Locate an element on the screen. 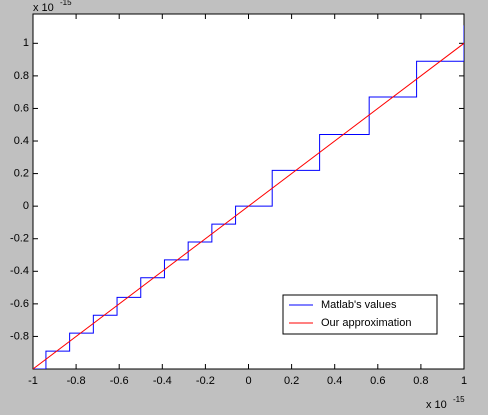 The height and width of the screenshot is (415, 488). y-tick-label: 1 is located at coordinates (26, 43).